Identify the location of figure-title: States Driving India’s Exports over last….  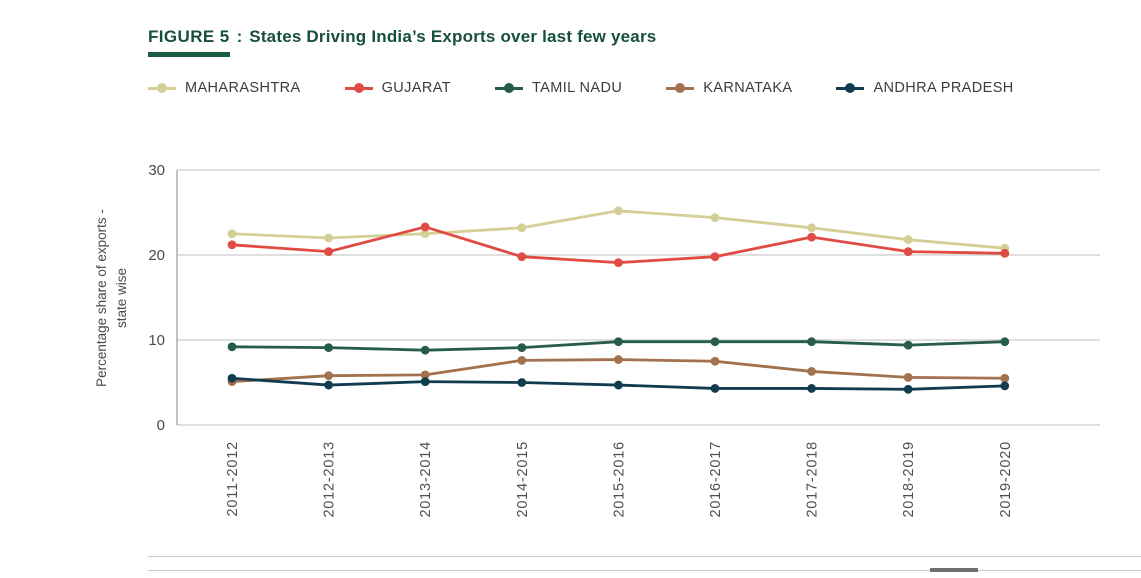
(453, 36).